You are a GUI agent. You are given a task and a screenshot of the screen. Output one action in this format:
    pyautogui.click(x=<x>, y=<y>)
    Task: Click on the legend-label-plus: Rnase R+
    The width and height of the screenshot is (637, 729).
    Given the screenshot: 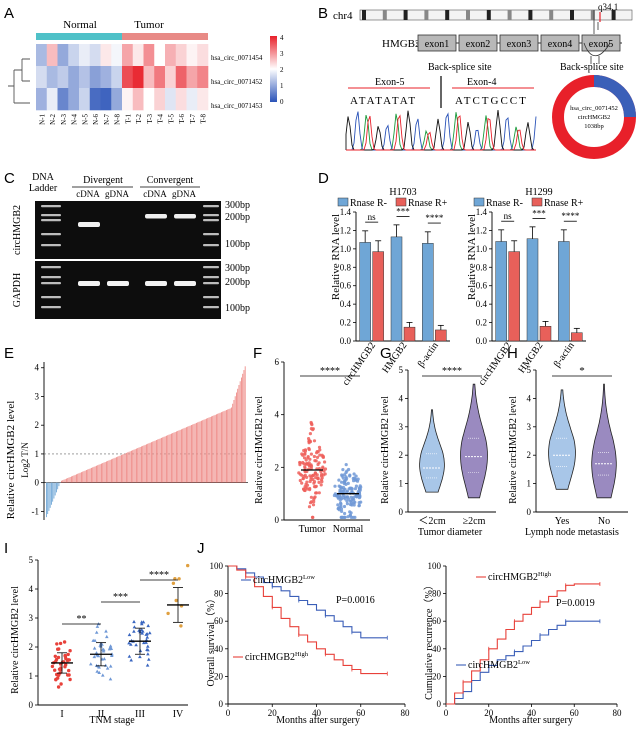 What is the action you would take?
    pyautogui.click(x=428, y=203)
    